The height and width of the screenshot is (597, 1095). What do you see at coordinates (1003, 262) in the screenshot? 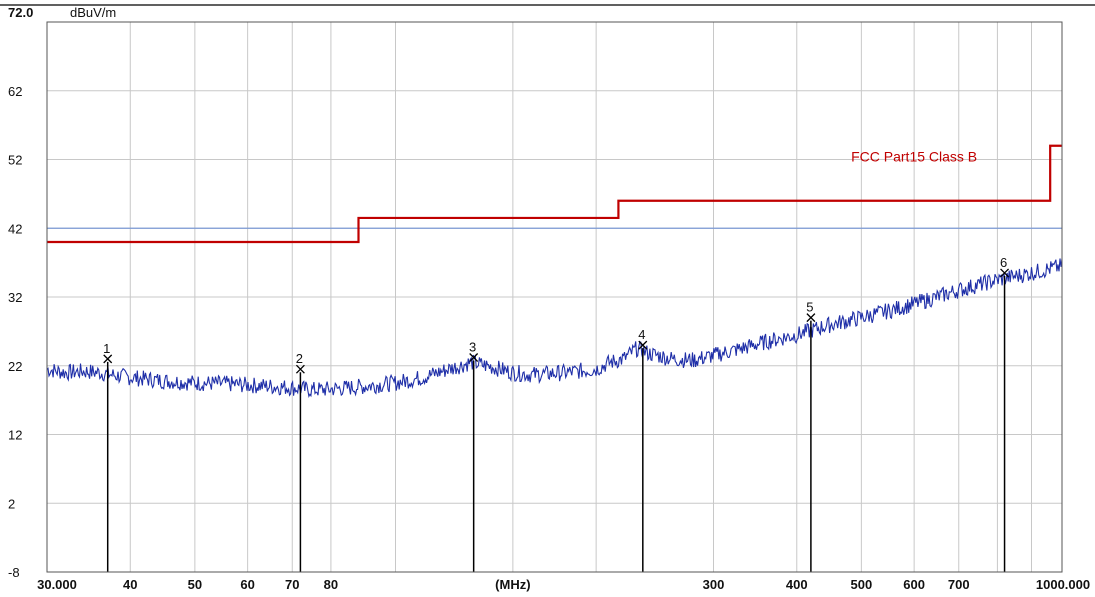
I see `marker-label: 6` at bounding box center [1003, 262].